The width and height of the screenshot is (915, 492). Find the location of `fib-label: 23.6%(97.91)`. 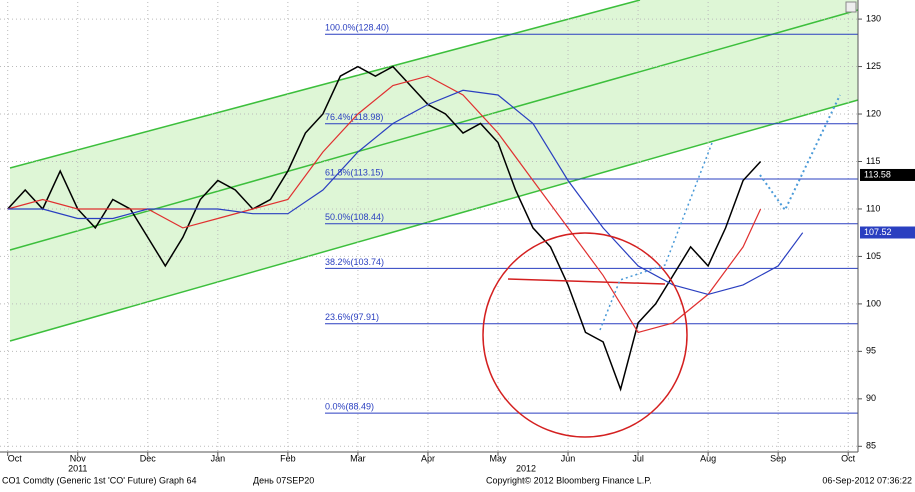

fib-label: 23.6%(97.91) is located at coordinates (352, 317).